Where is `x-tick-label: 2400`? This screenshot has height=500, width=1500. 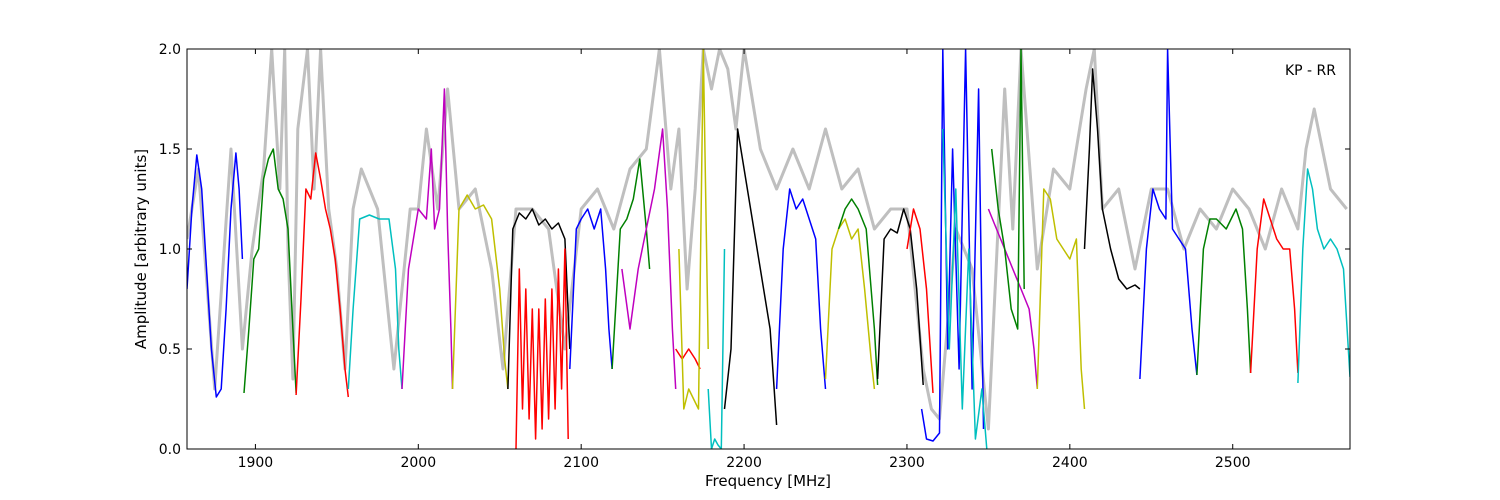 x-tick-label: 2400 is located at coordinates (1070, 463).